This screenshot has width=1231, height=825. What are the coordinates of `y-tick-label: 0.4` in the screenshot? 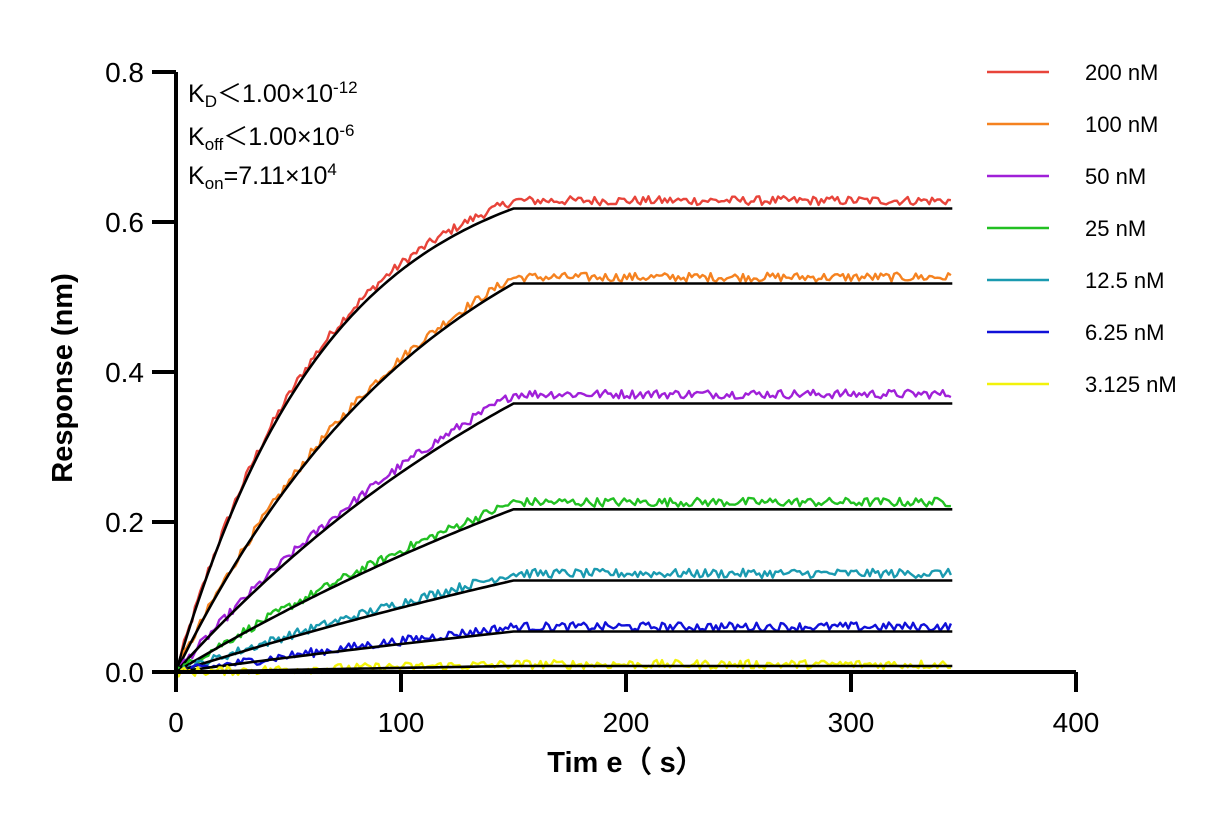 It's located at (124, 372).